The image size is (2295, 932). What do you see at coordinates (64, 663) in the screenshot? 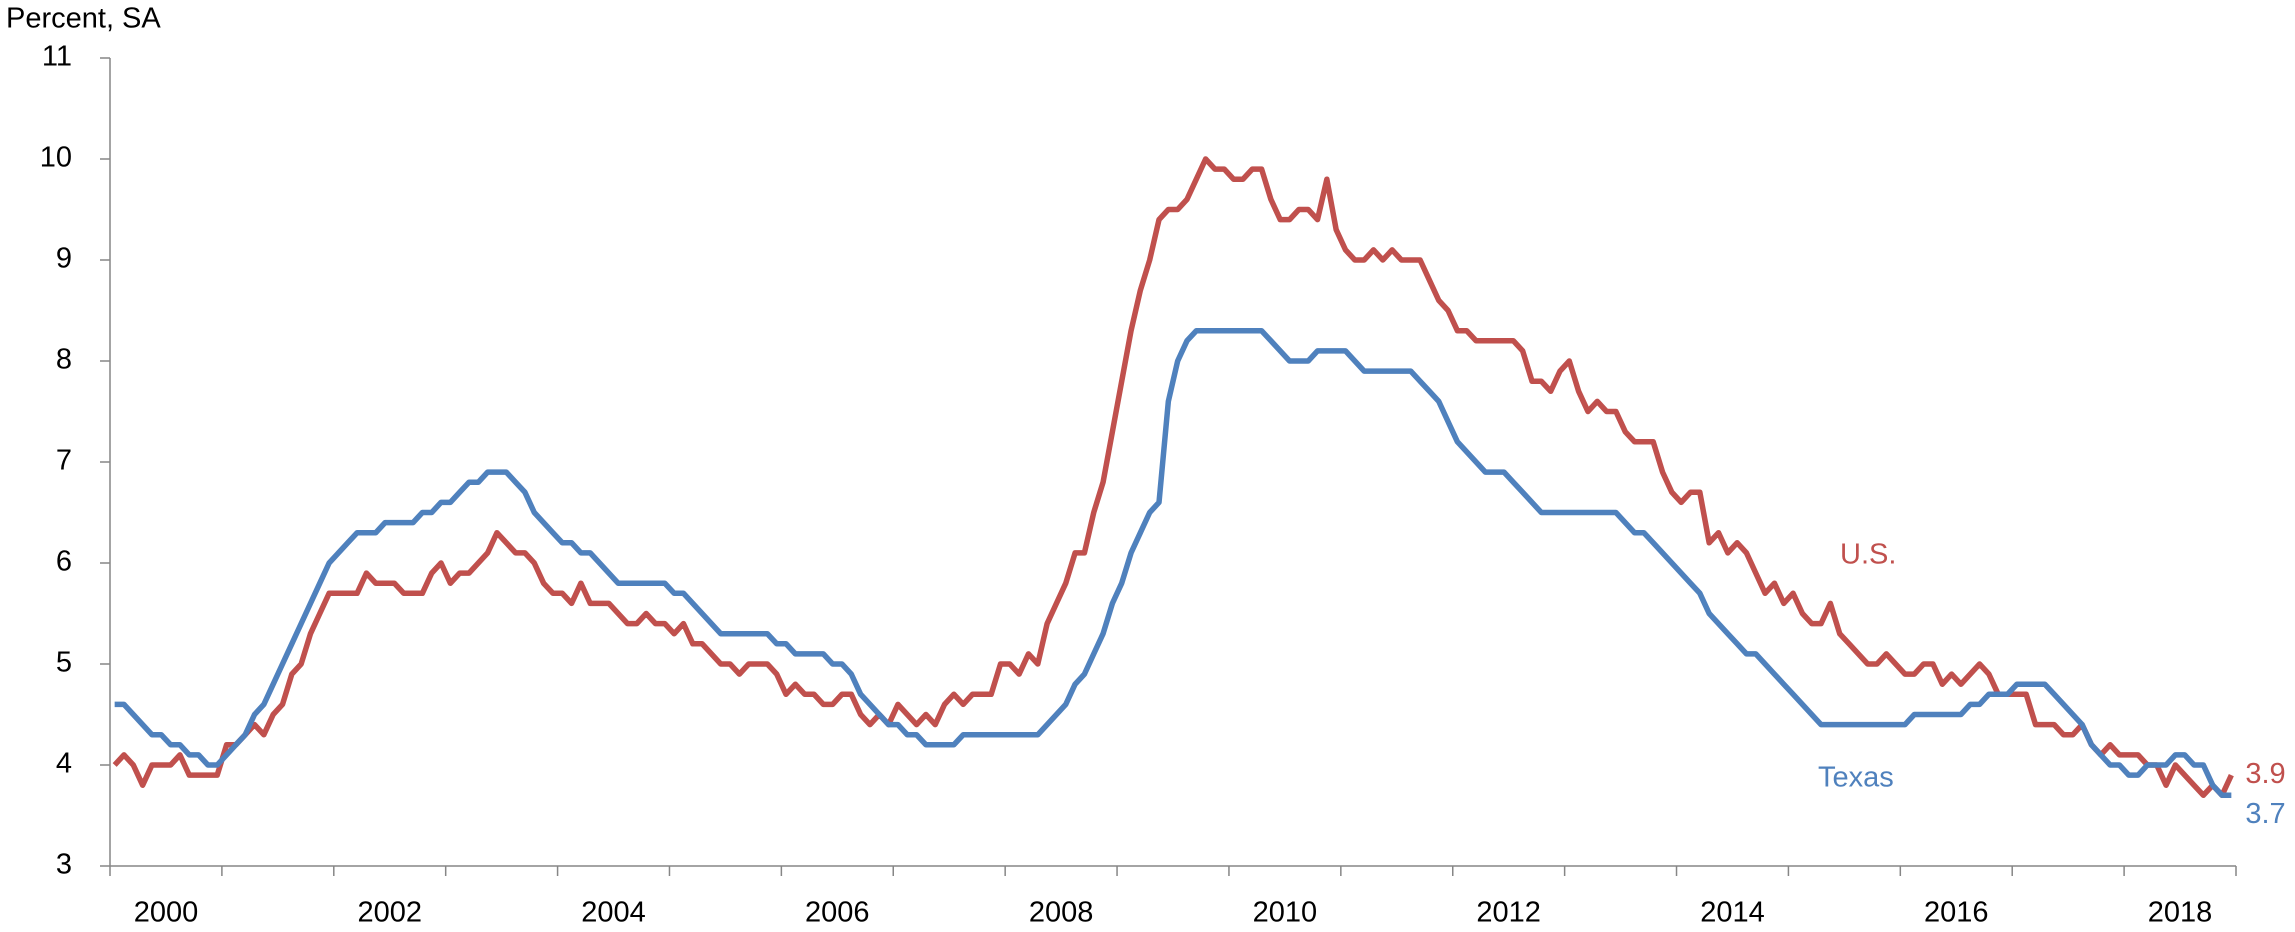
I see `y-tick-label: 5` at bounding box center [64, 663].